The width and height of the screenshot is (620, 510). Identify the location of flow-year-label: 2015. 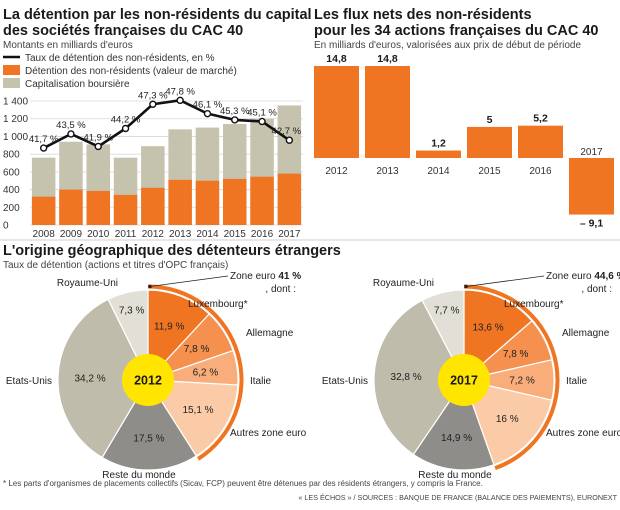
(489, 171).